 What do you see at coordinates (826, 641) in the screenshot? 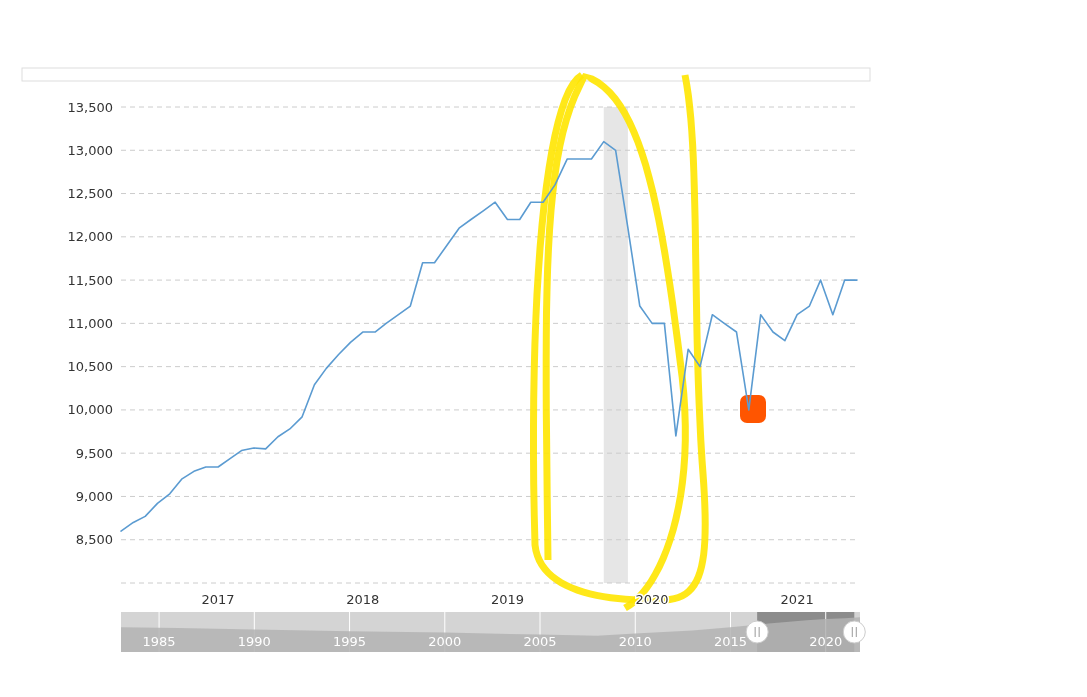
I see `x-tick-label: 2020` at bounding box center [826, 641].